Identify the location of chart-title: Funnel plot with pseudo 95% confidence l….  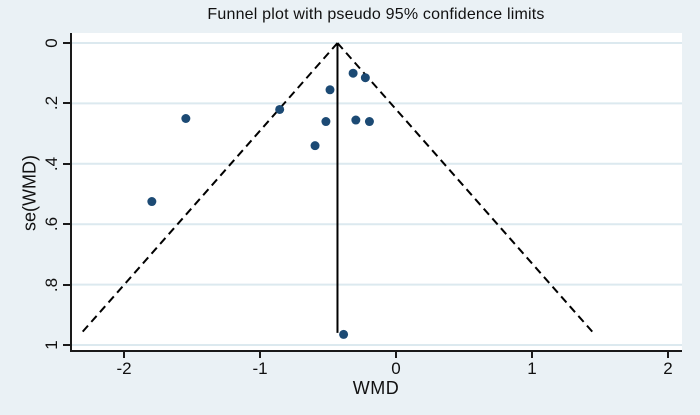
(376, 14).